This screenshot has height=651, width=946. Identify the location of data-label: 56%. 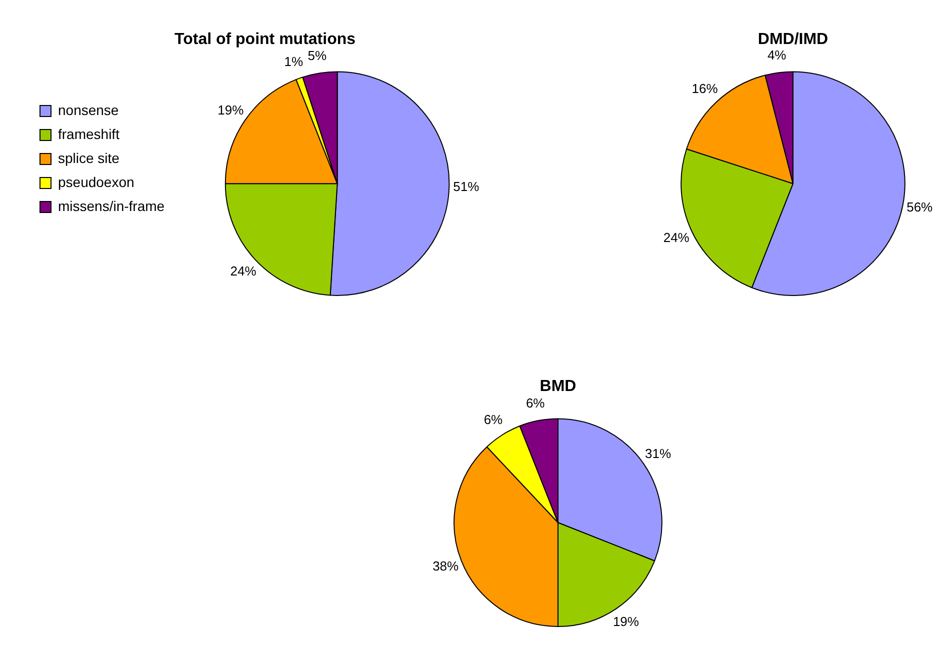
(920, 206).